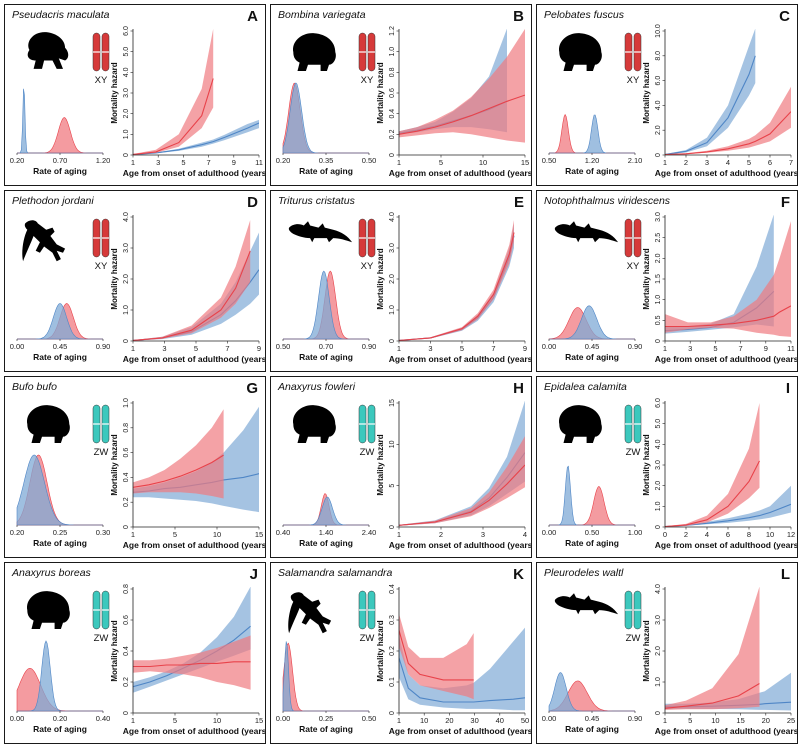  What do you see at coordinates (441, 162) in the screenshot?
I see `haz-x-tick-label: 5` at bounding box center [441, 162].